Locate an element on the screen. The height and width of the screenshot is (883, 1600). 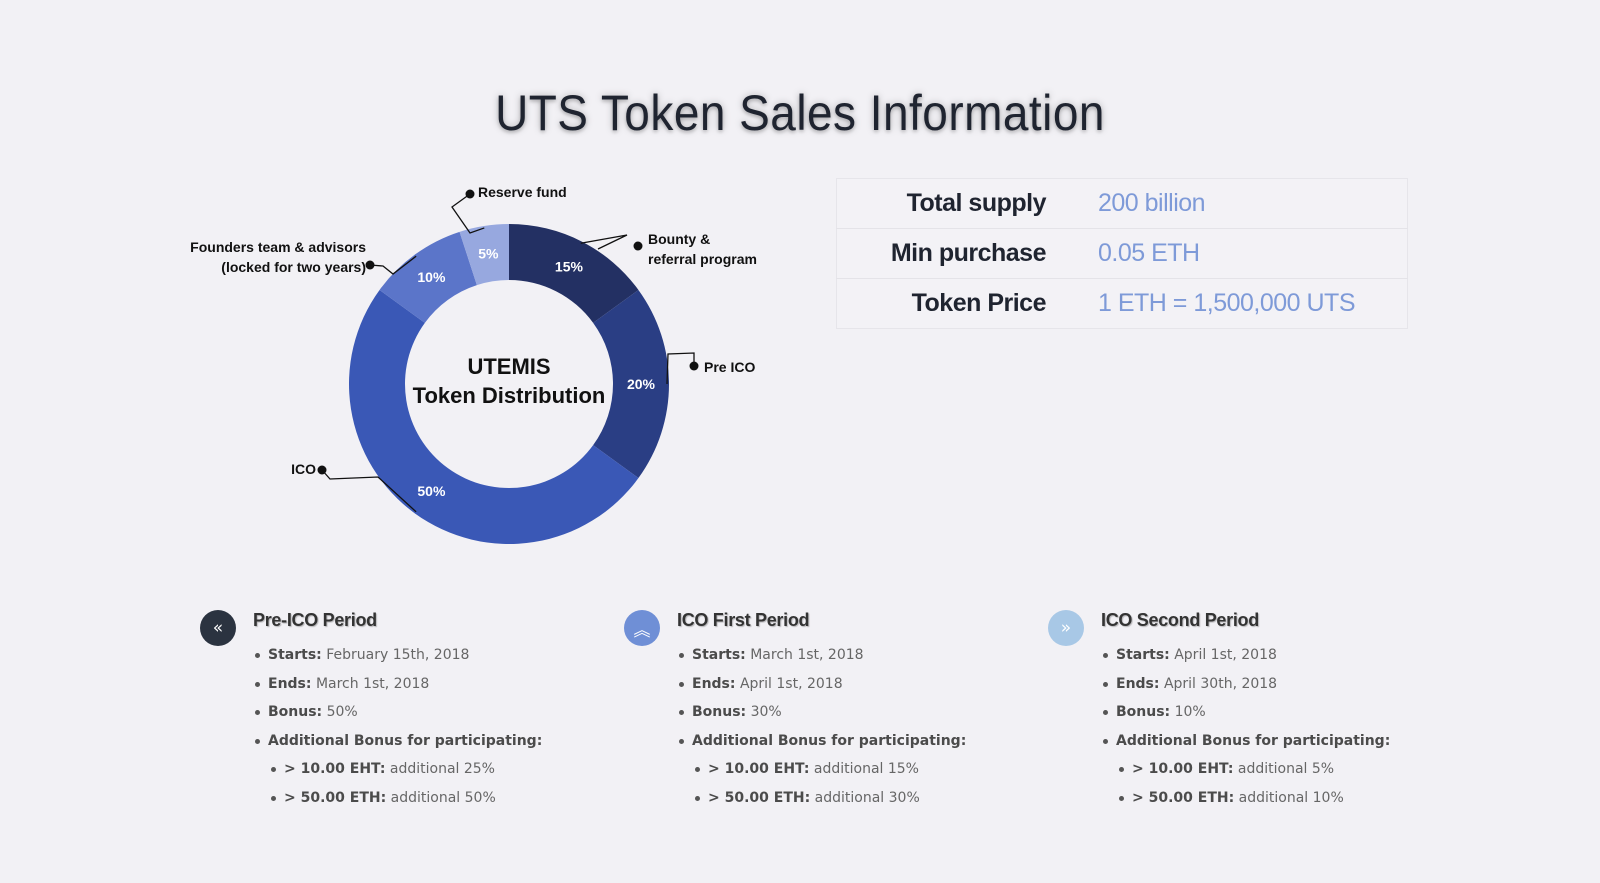
list-item: Starts: April 1st, 2018 is located at coordinates (1245, 655).